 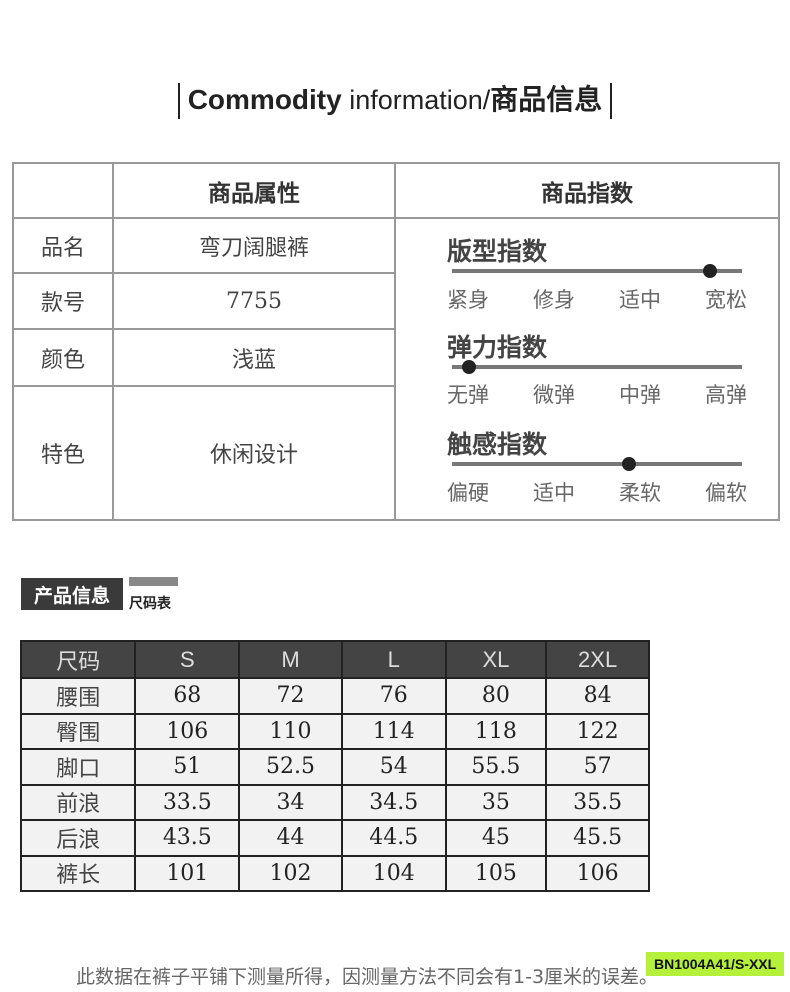 I want to click on size-cell: 34, so click(x=290, y=802).